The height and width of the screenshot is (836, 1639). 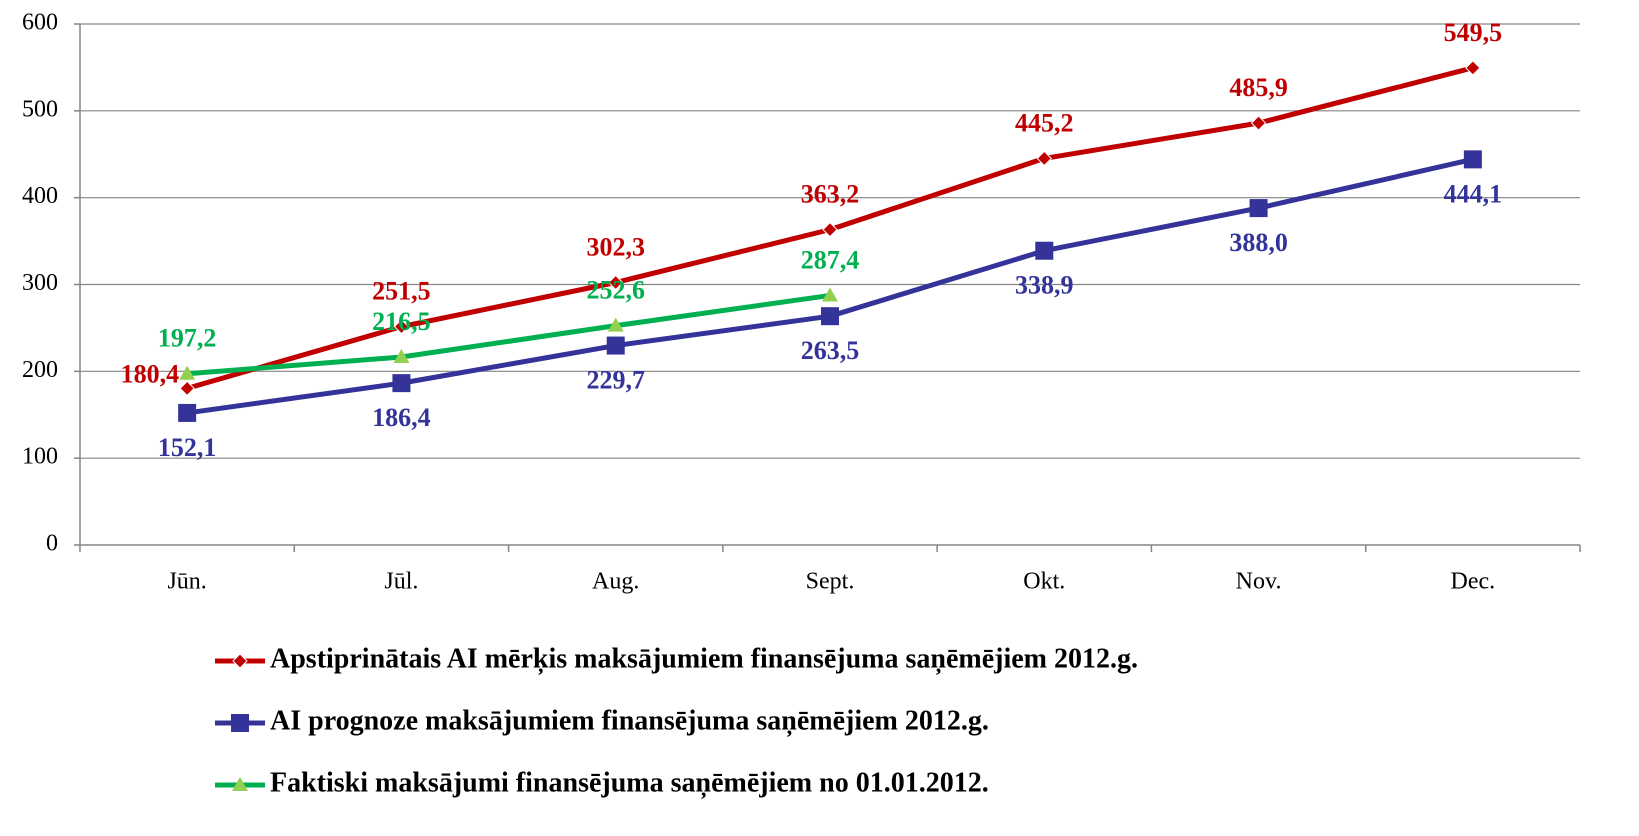 What do you see at coordinates (1473, 582) in the screenshot?
I see `x-tick-label: Dec.` at bounding box center [1473, 582].